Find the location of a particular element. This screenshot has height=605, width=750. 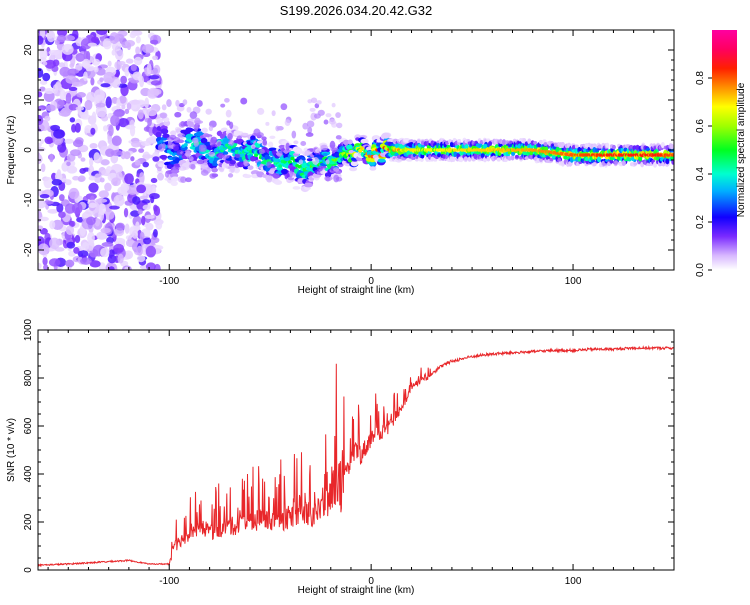

spectrogram-xlabel: Height of straight line (km) is located at coordinates (356, 290).